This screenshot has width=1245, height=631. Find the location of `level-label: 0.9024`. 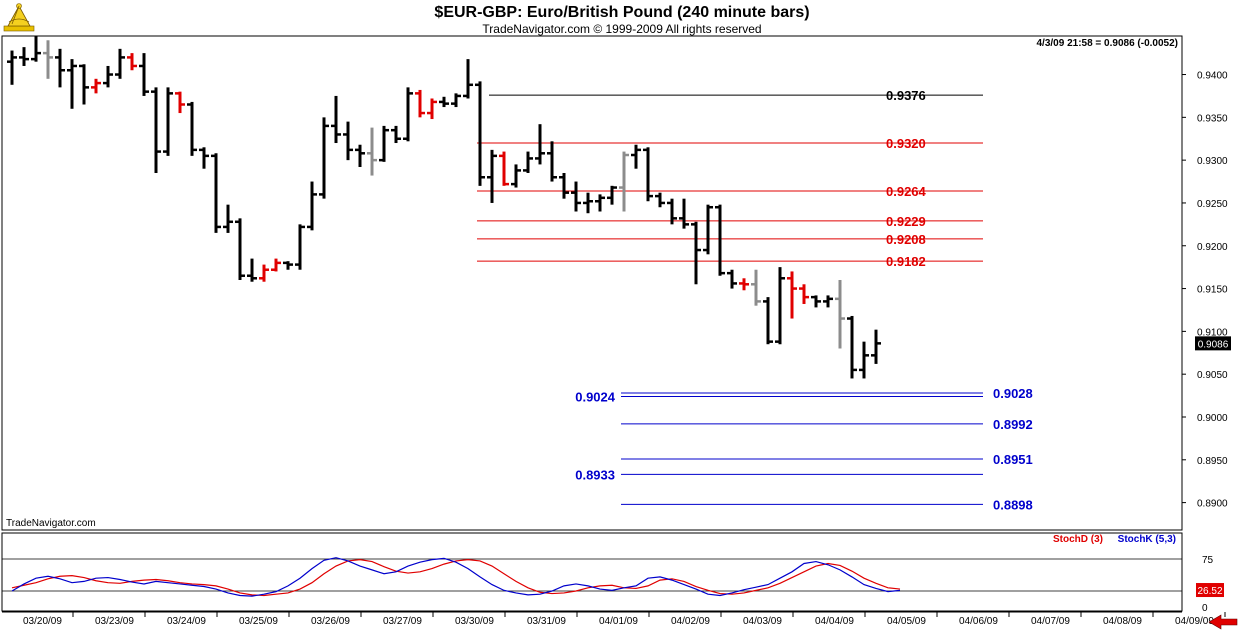

level-label: 0.9024 is located at coordinates (595, 396).